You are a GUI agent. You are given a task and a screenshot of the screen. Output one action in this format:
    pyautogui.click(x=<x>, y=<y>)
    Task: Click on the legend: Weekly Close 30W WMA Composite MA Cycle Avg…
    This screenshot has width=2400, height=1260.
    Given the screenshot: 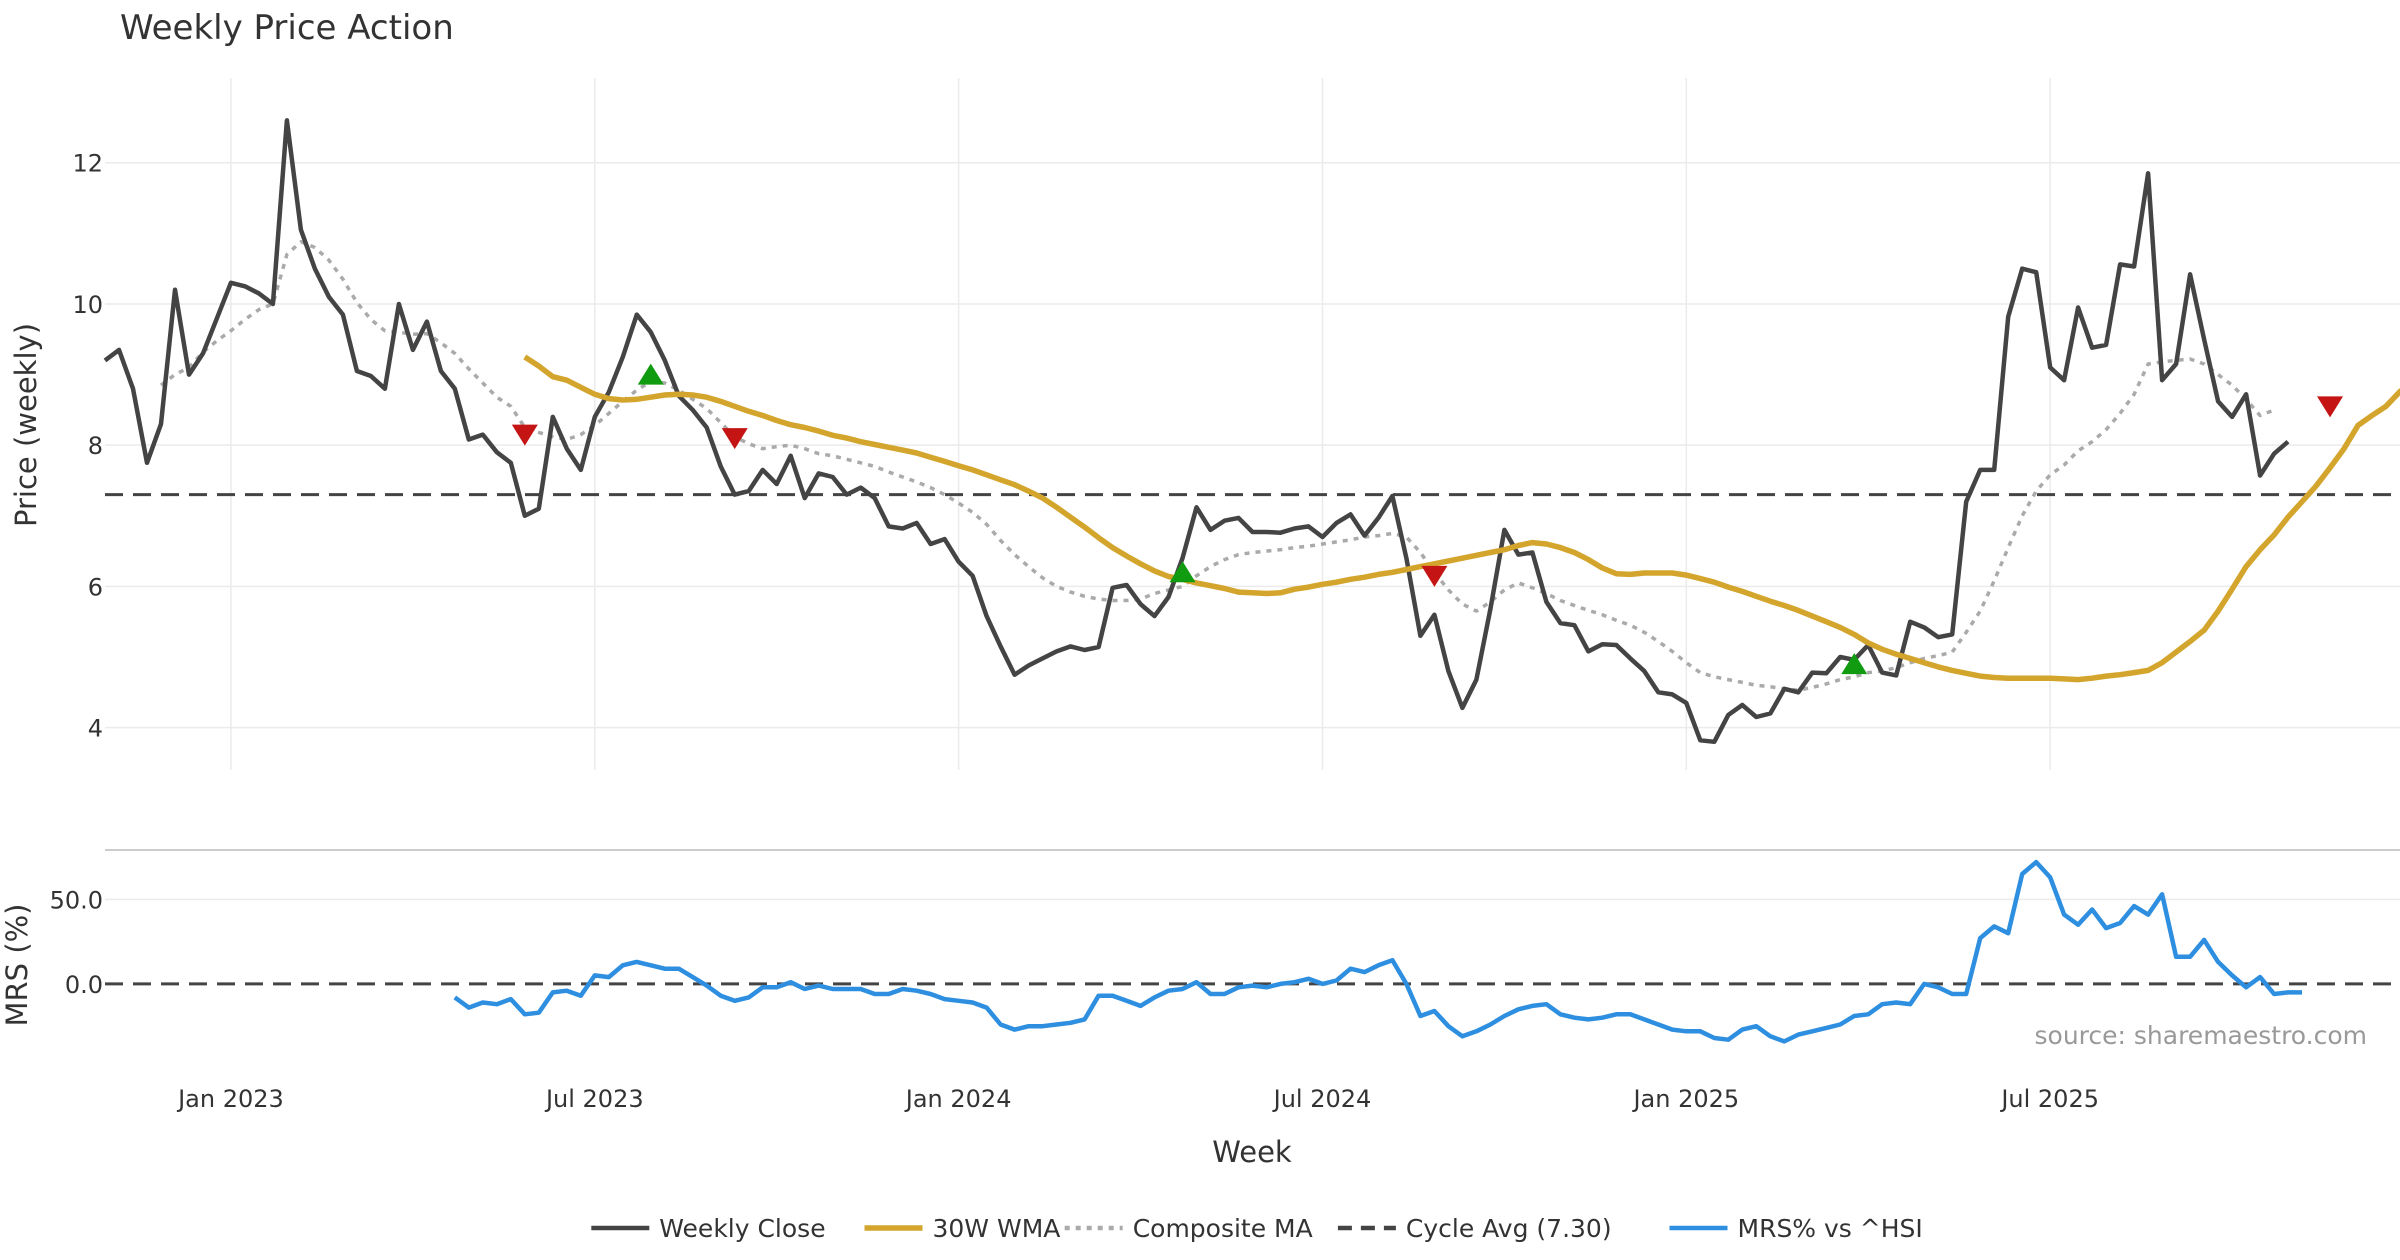 What is the action you would take?
    pyautogui.click(x=1257, y=1228)
    